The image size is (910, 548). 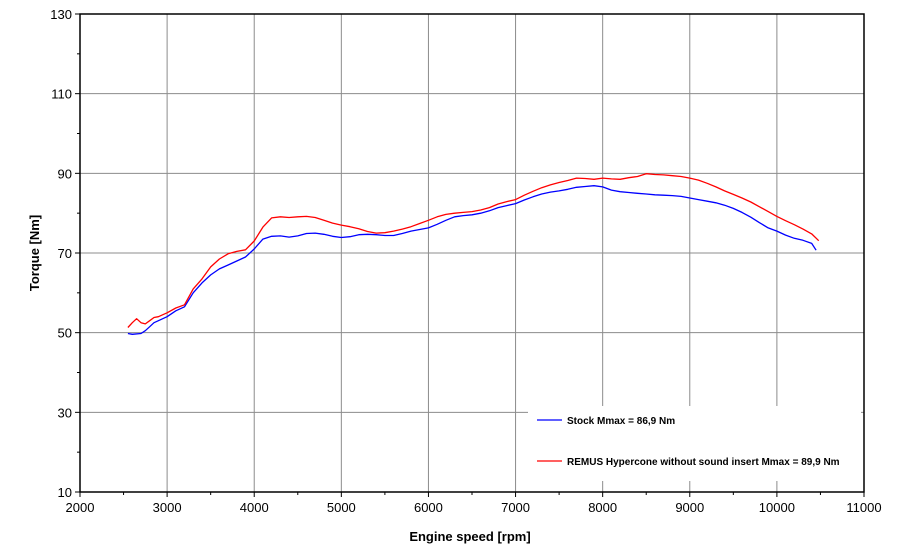 What do you see at coordinates (65, 333) in the screenshot?
I see `y-tick-label: 50` at bounding box center [65, 333].